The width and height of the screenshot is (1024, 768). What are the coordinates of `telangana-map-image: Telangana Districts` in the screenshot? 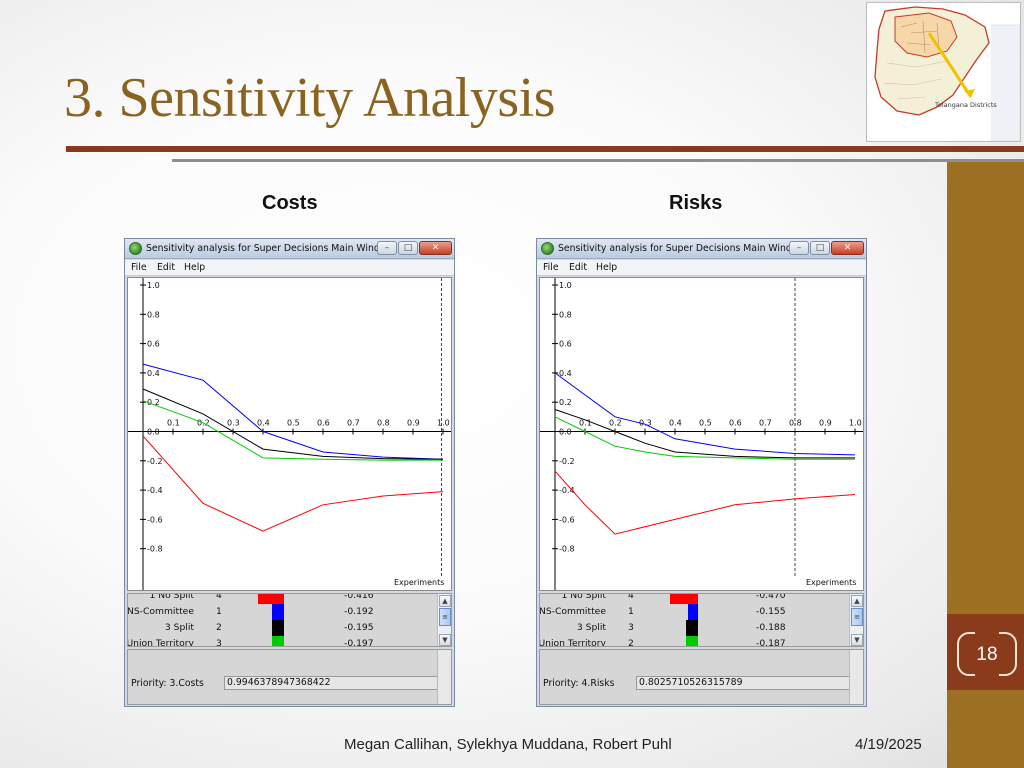 It's located at (943, 72).